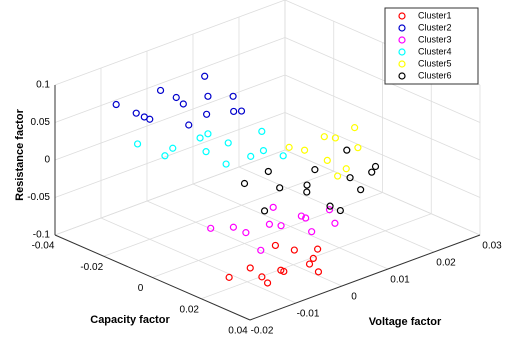 This screenshot has height=340, width=520. I want to click on z-tick-label: -0.05, so click(38, 197).